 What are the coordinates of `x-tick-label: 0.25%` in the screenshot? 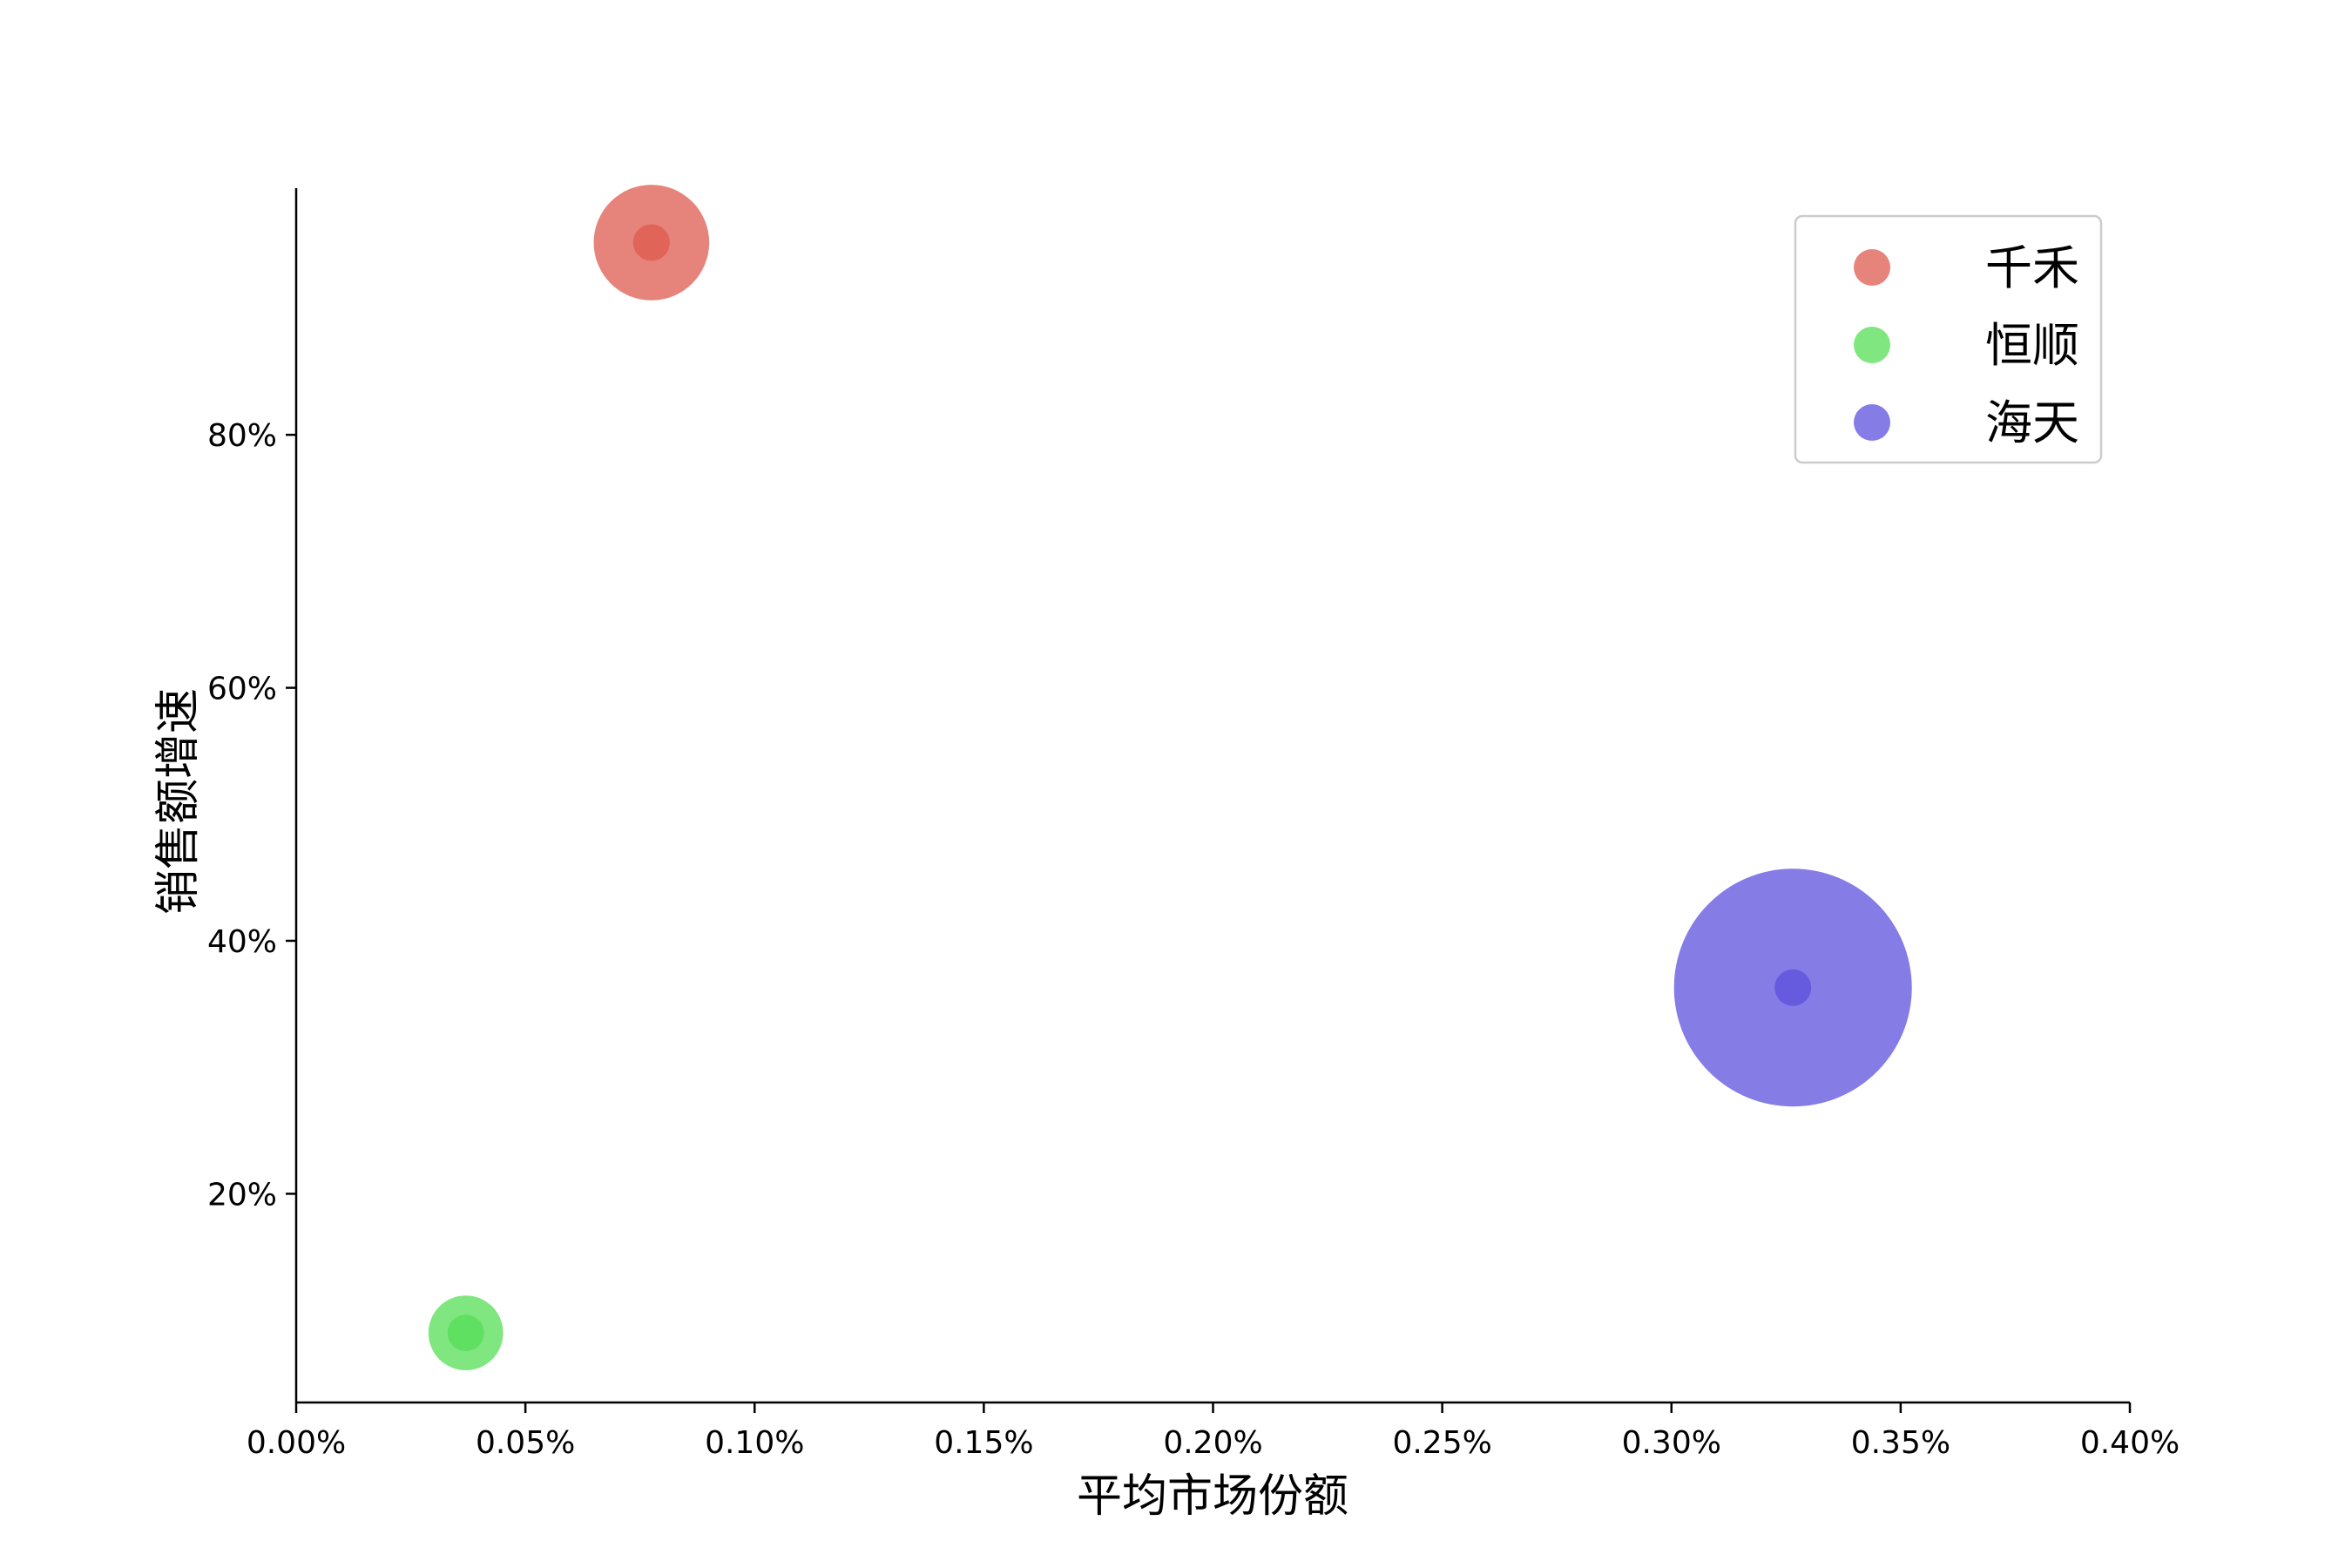 It's located at (1441, 1443).